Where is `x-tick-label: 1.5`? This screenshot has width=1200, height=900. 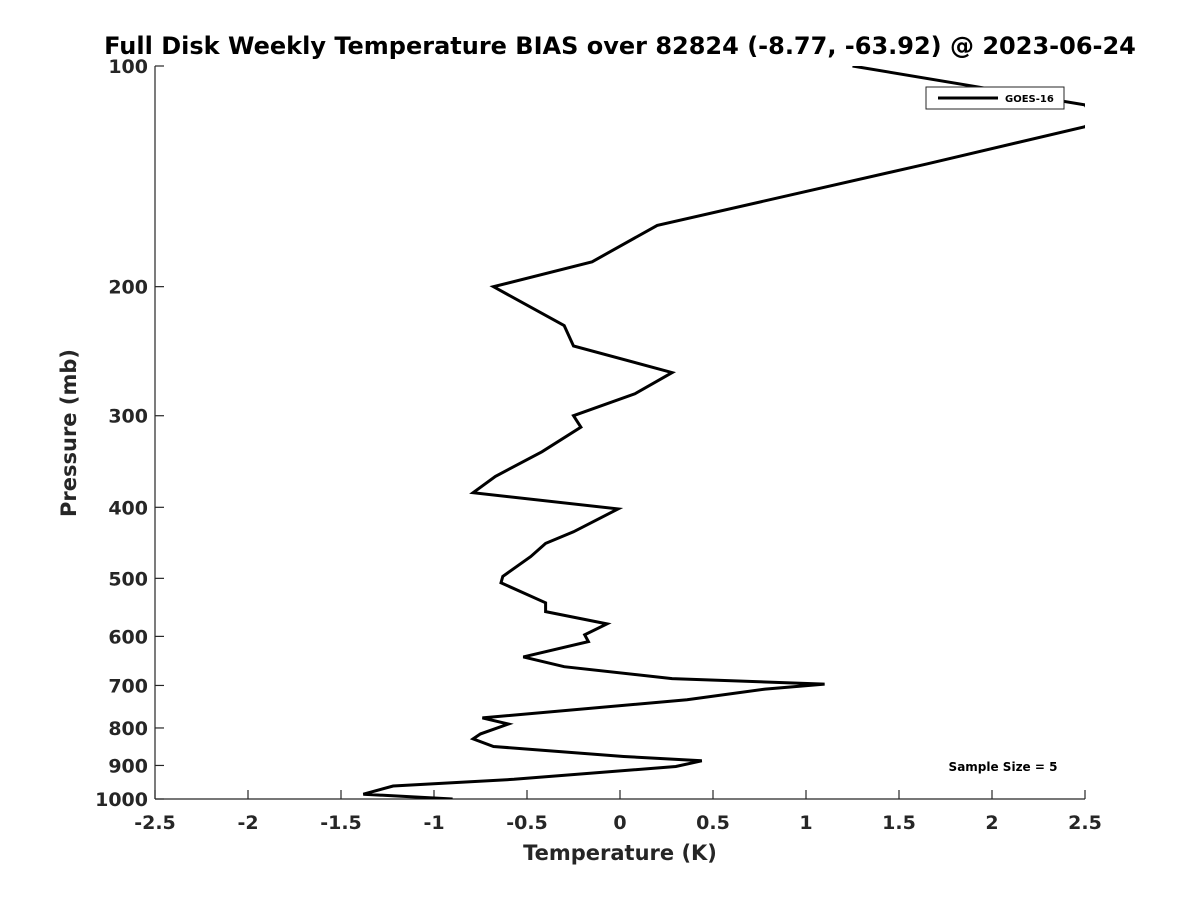 x-tick-label: 1.5 is located at coordinates (899, 823).